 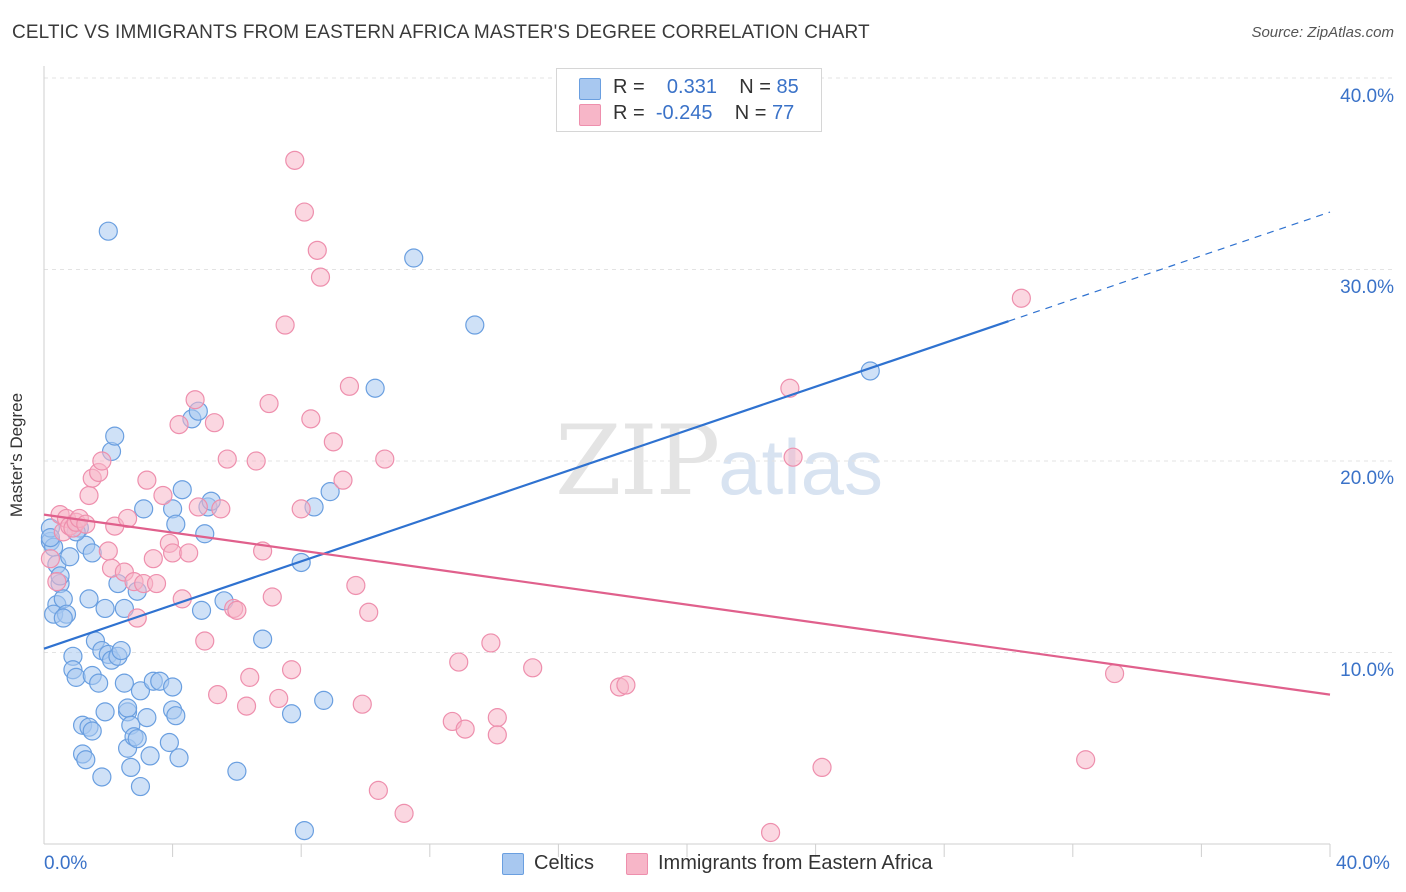 What do you see at coordinates (1367, 670) in the screenshot?
I see `y-tick-label-10: 10.0%` at bounding box center [1367, 670].